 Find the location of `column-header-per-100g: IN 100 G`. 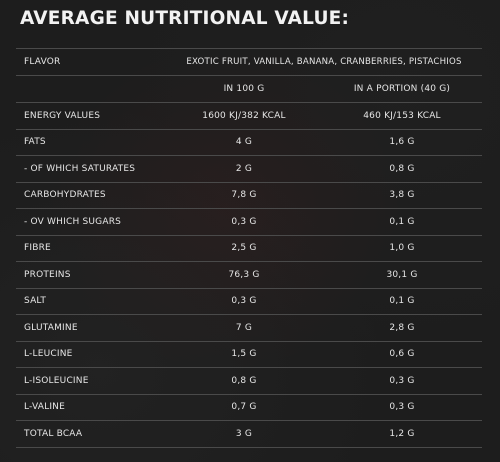

column-header-per-100g: IN 100 G is located at coordinates (244, 89).